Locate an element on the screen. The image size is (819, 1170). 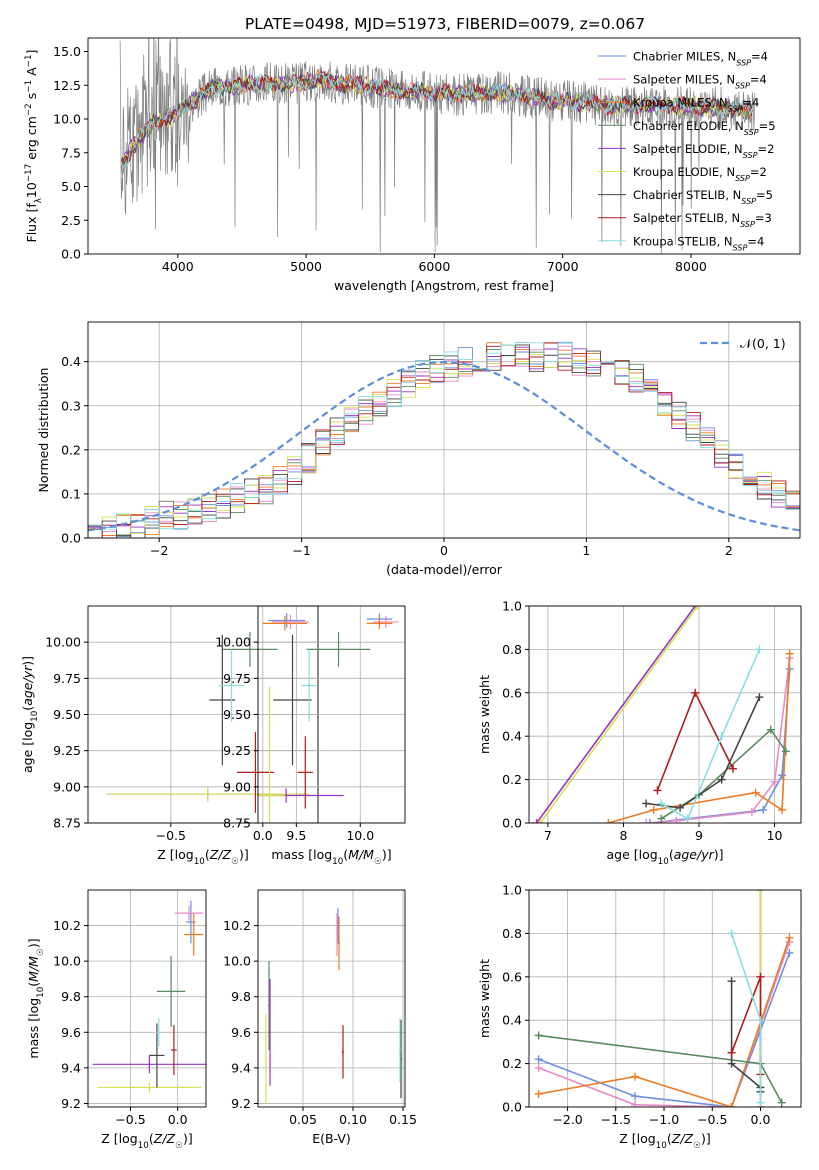
x-tick-label: 2 is located at coordinates (729, 550).